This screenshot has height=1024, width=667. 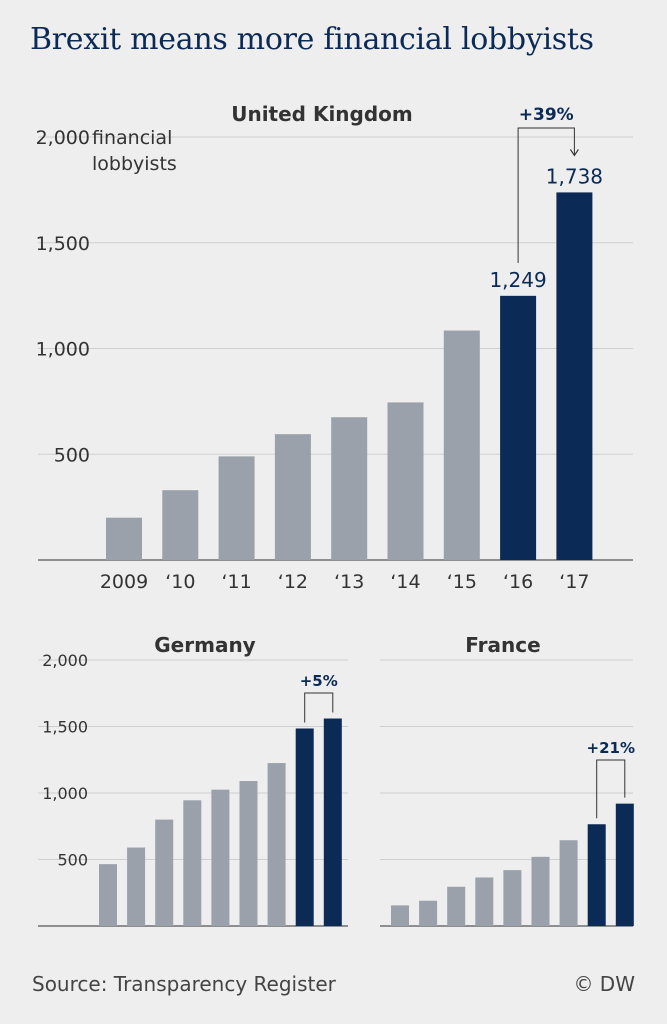 What do you see at coordinates (546, 115) in the screenshot?
I see `uk-change-label: +39%` at bounding box center [546, 115].